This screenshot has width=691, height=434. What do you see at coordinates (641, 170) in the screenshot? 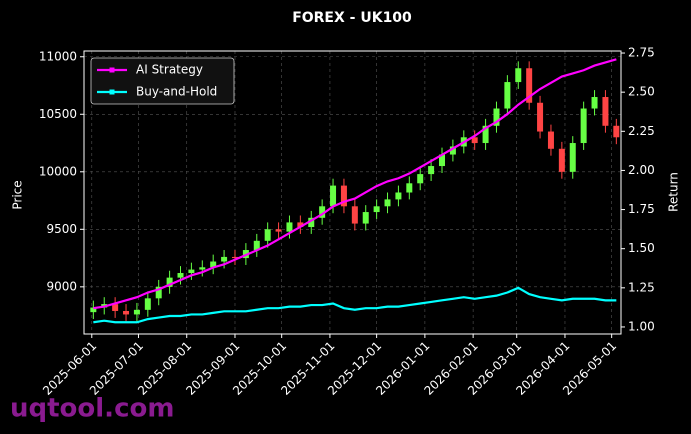
I see `y2-tick-label: 2.00` at bounding box center [641, 170].